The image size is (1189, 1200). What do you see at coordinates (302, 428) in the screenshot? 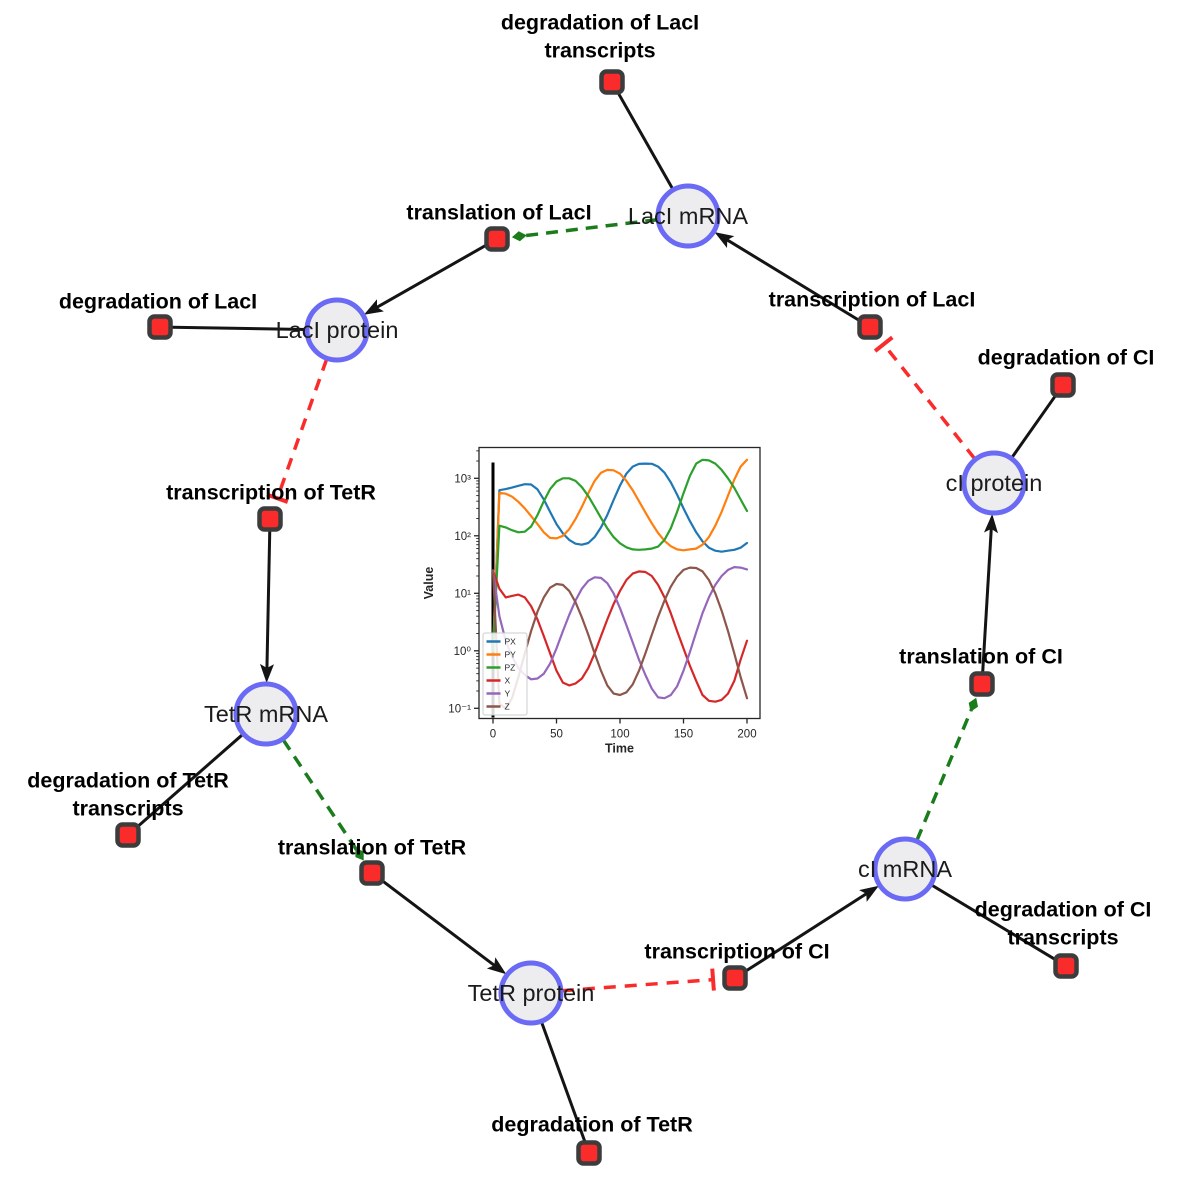
I see `edge-inhibition-lacI_protein-tc_tetR` at bounding box center [302, 428].